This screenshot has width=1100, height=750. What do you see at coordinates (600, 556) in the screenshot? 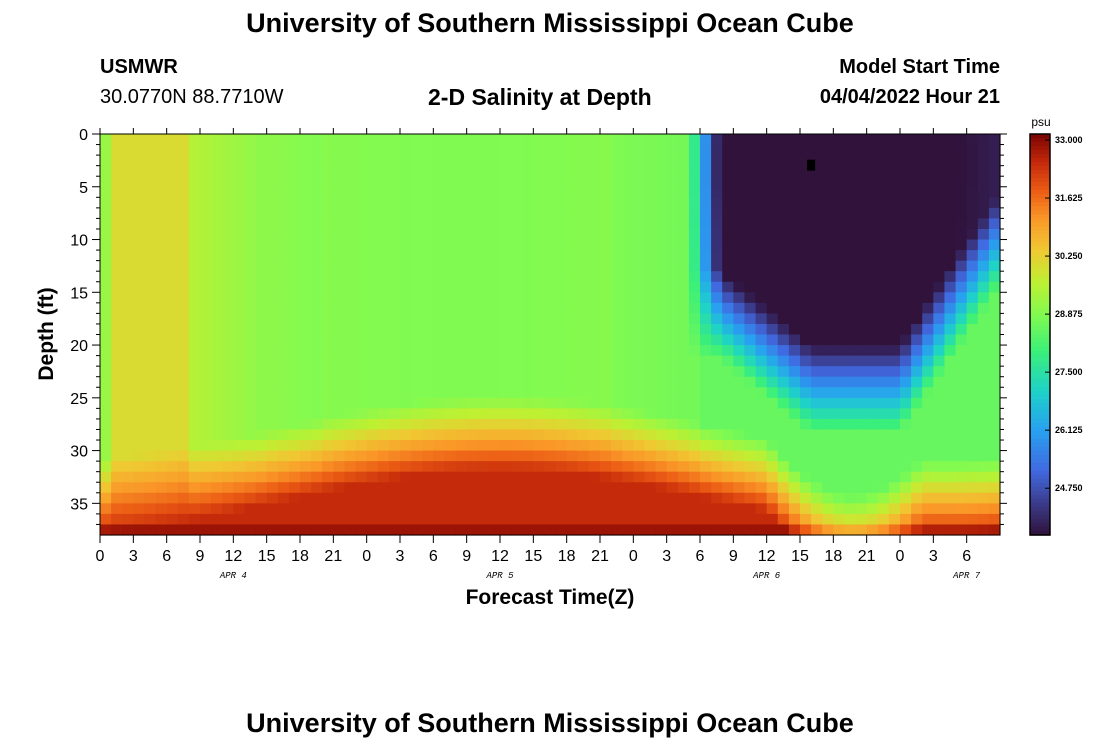
I see `x-tick-label: 21` at bounding box center [600, 556].